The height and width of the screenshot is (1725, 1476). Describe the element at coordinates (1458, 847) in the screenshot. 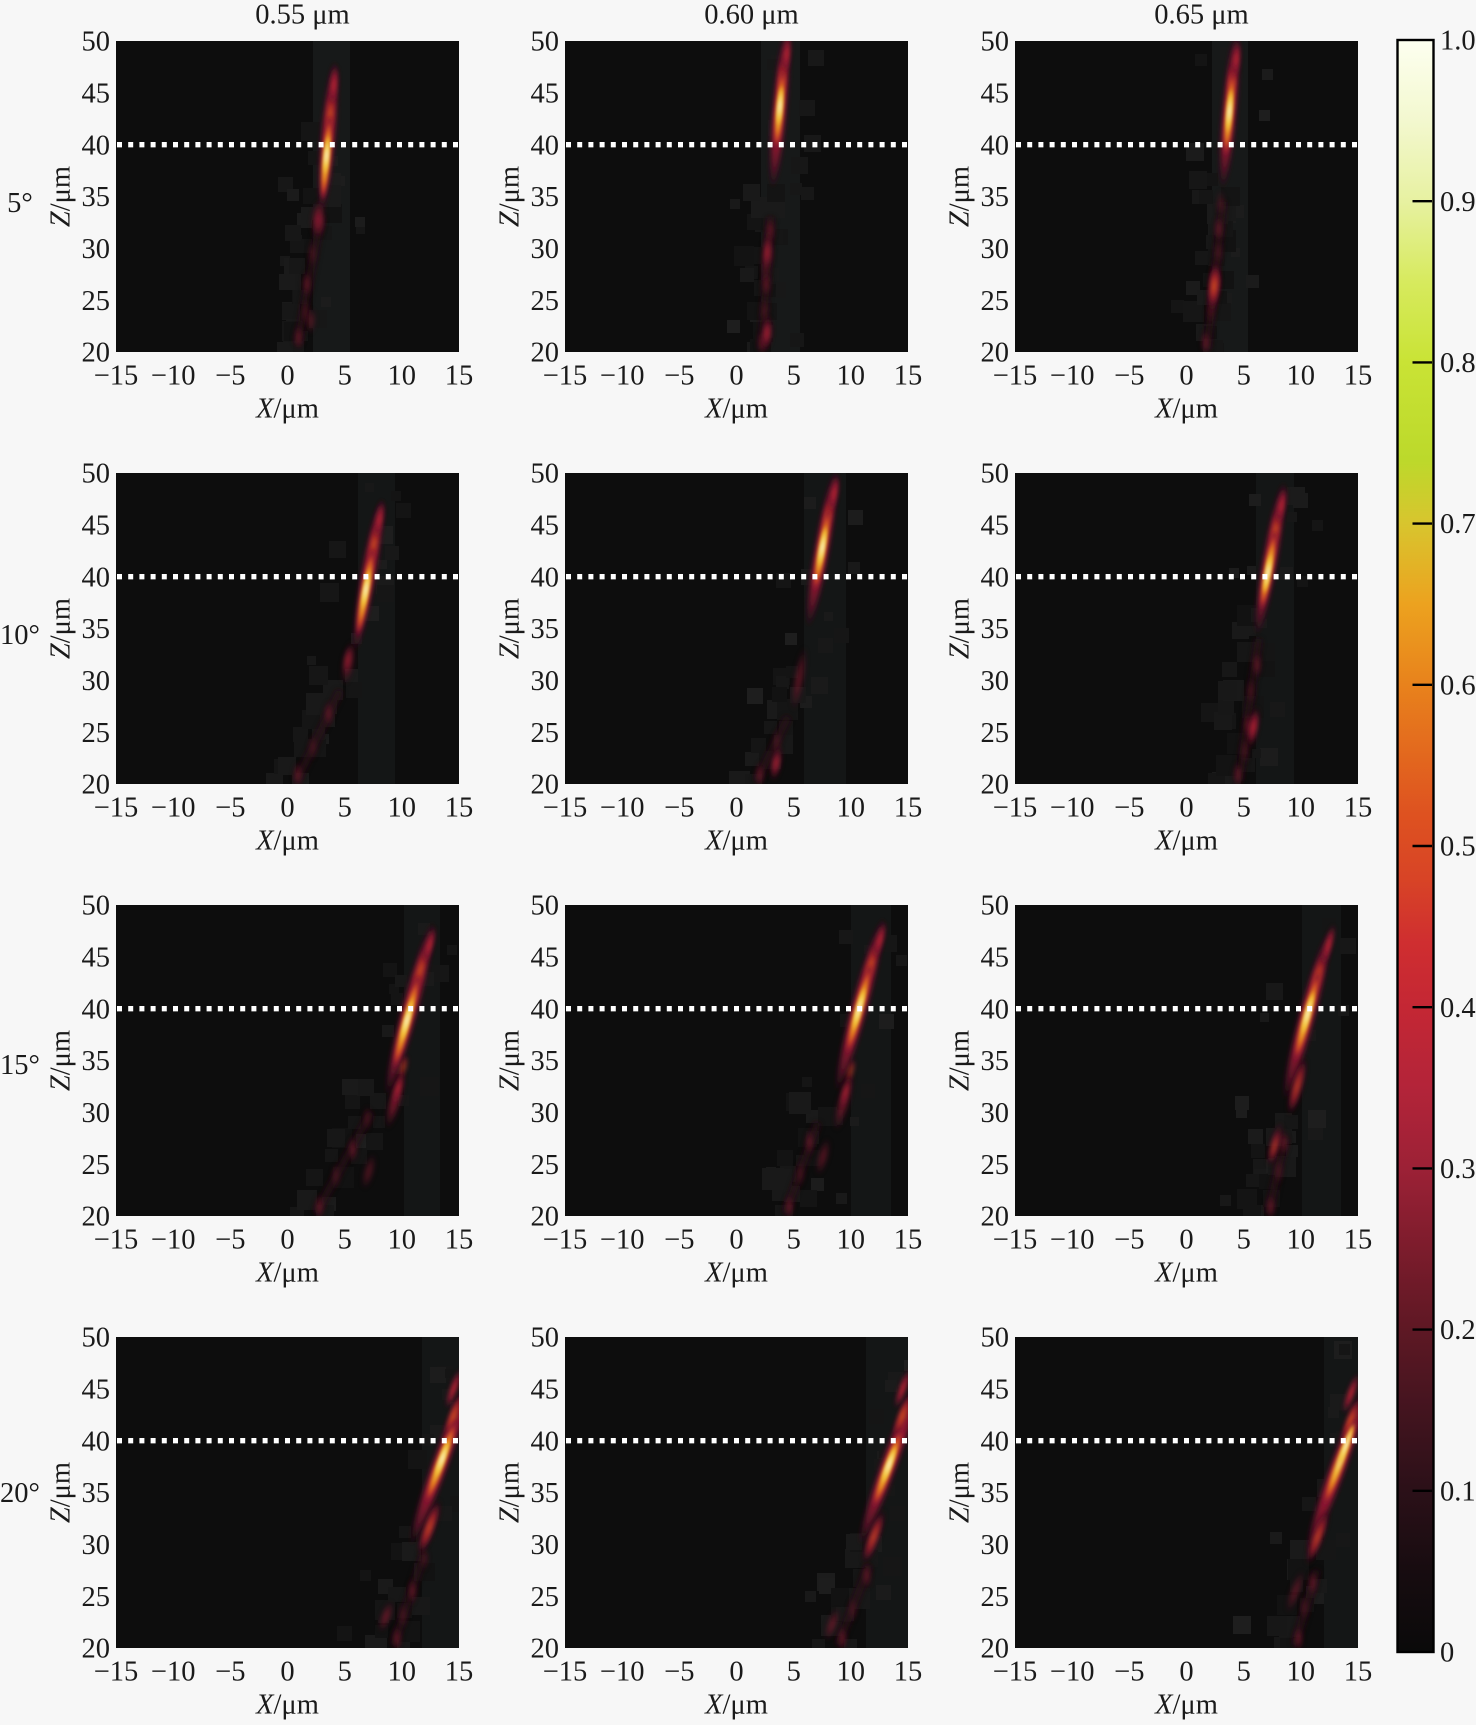

I see `svg-text: 0.5` at that location.